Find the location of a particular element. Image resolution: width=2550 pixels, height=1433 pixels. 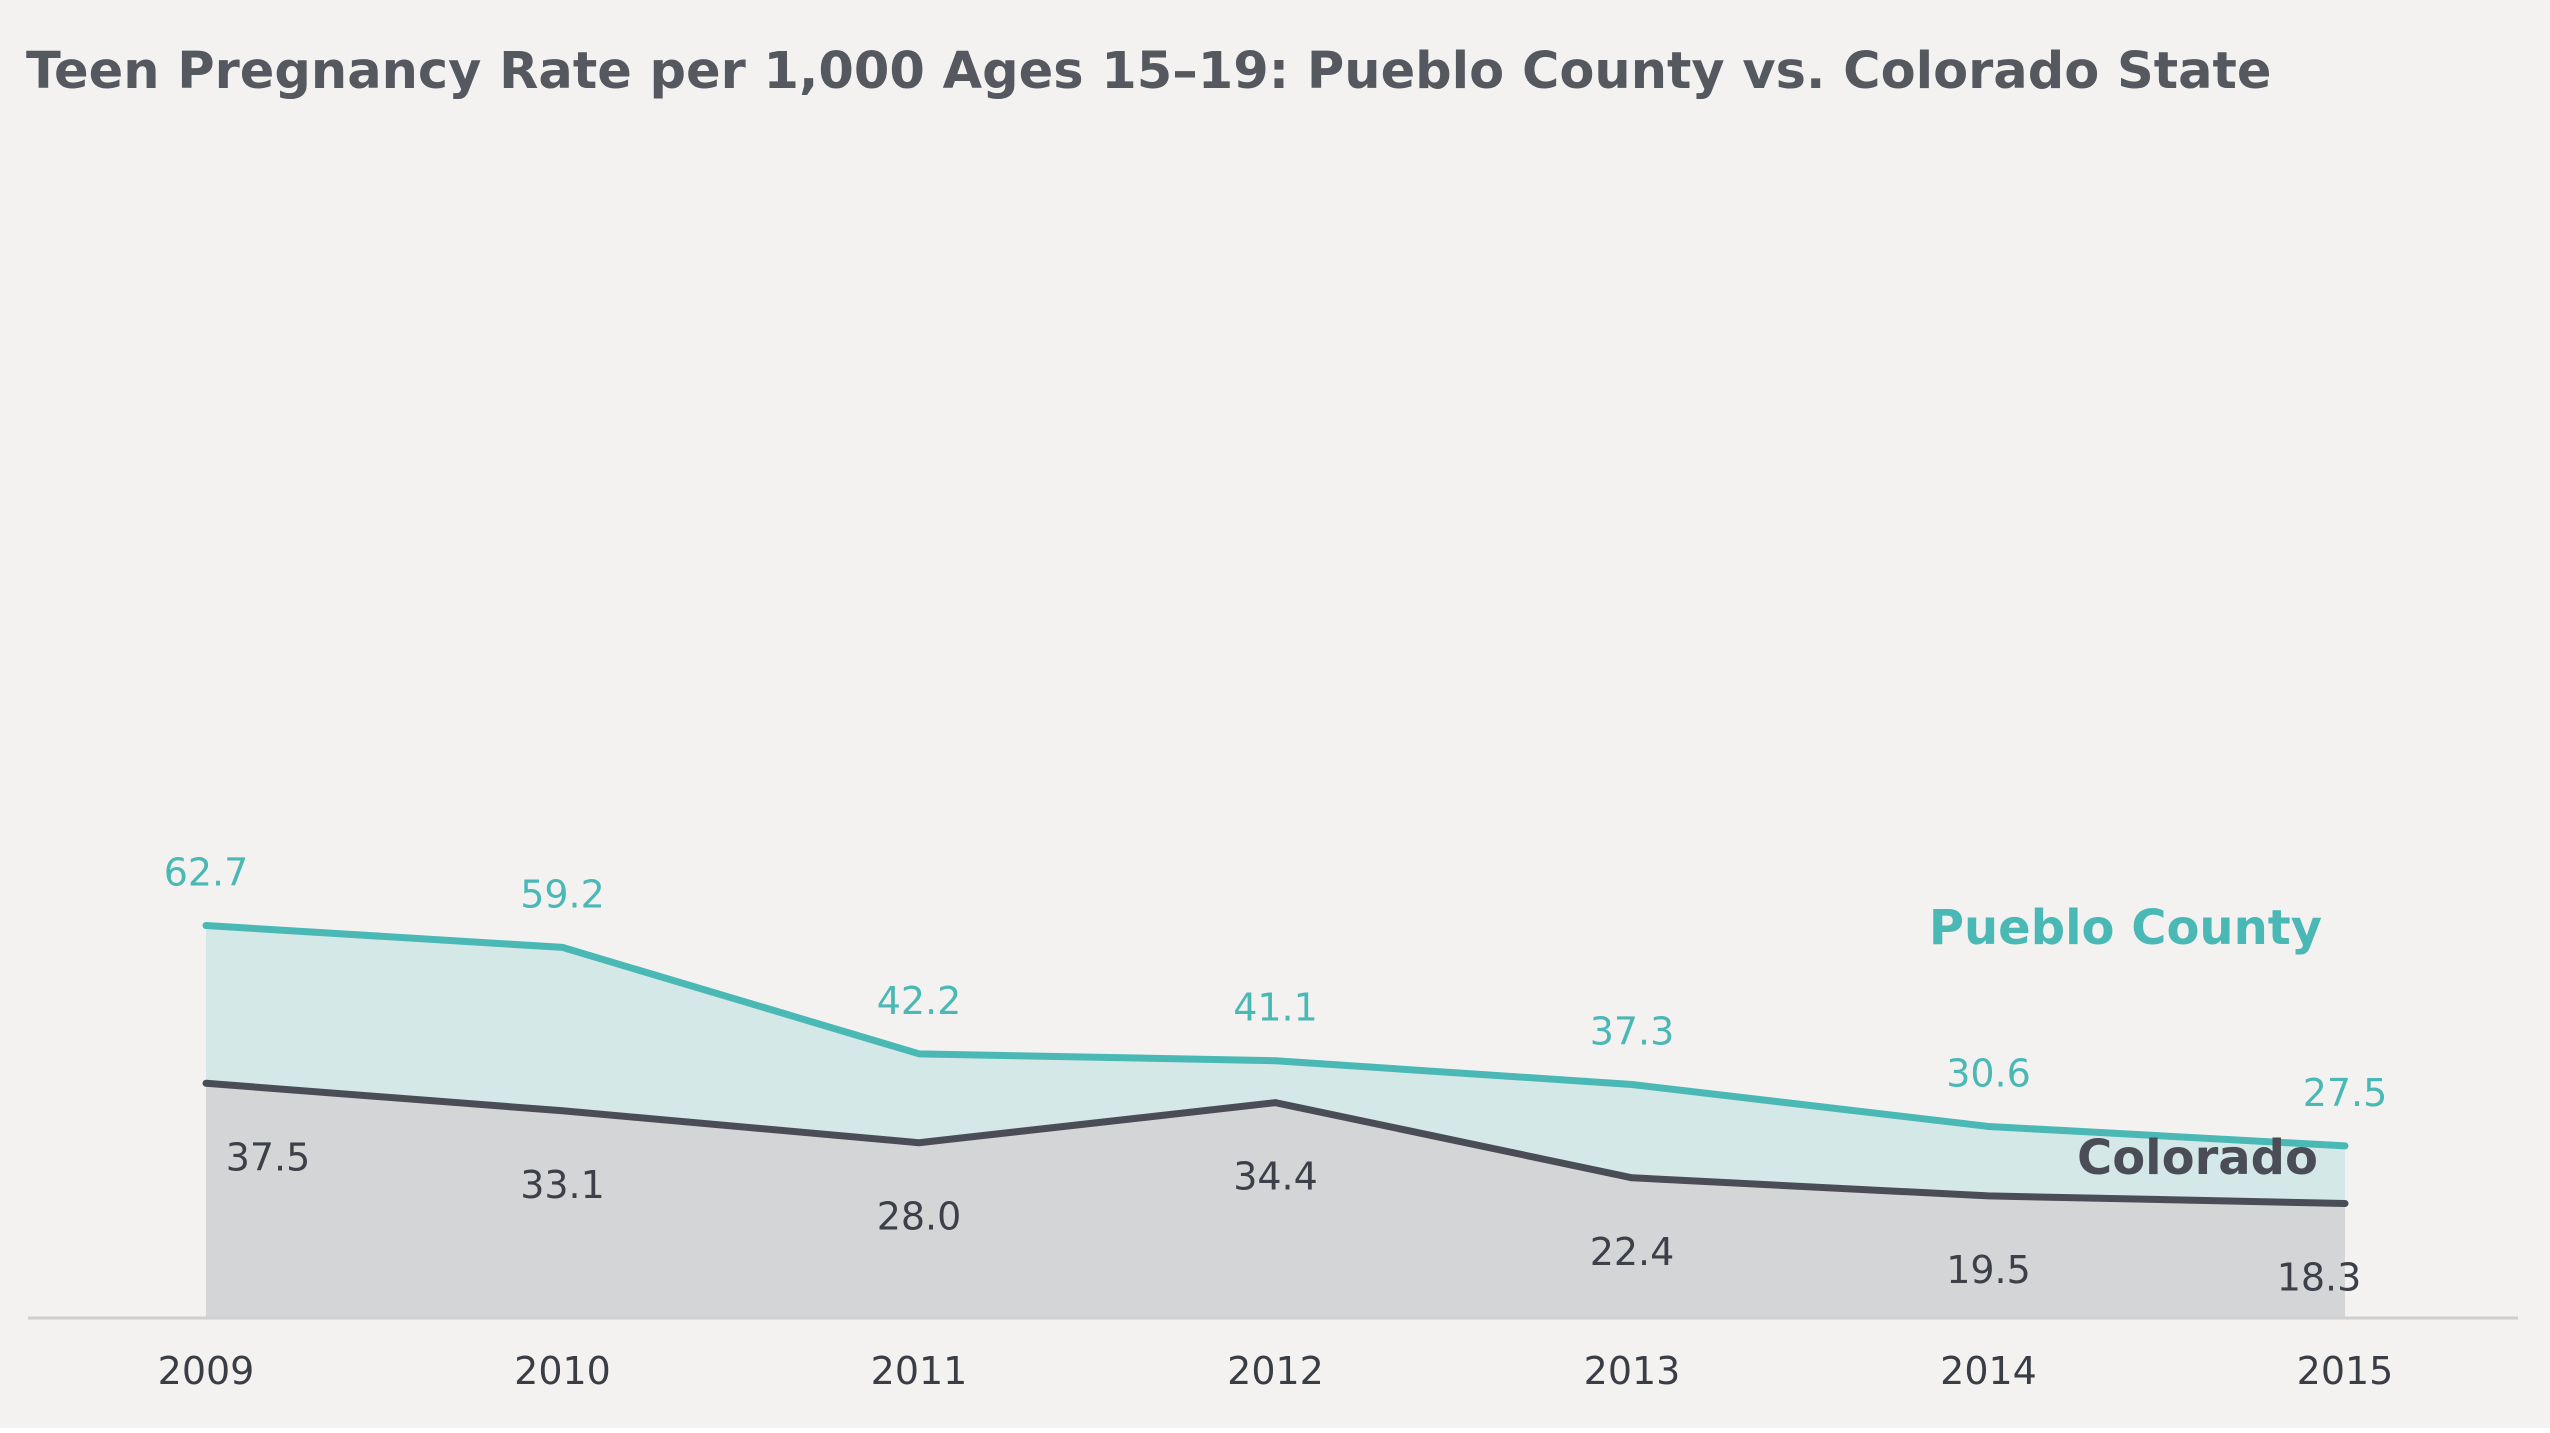

colorado-value-label: 19.5 is located at coordinates (1988, 1270).